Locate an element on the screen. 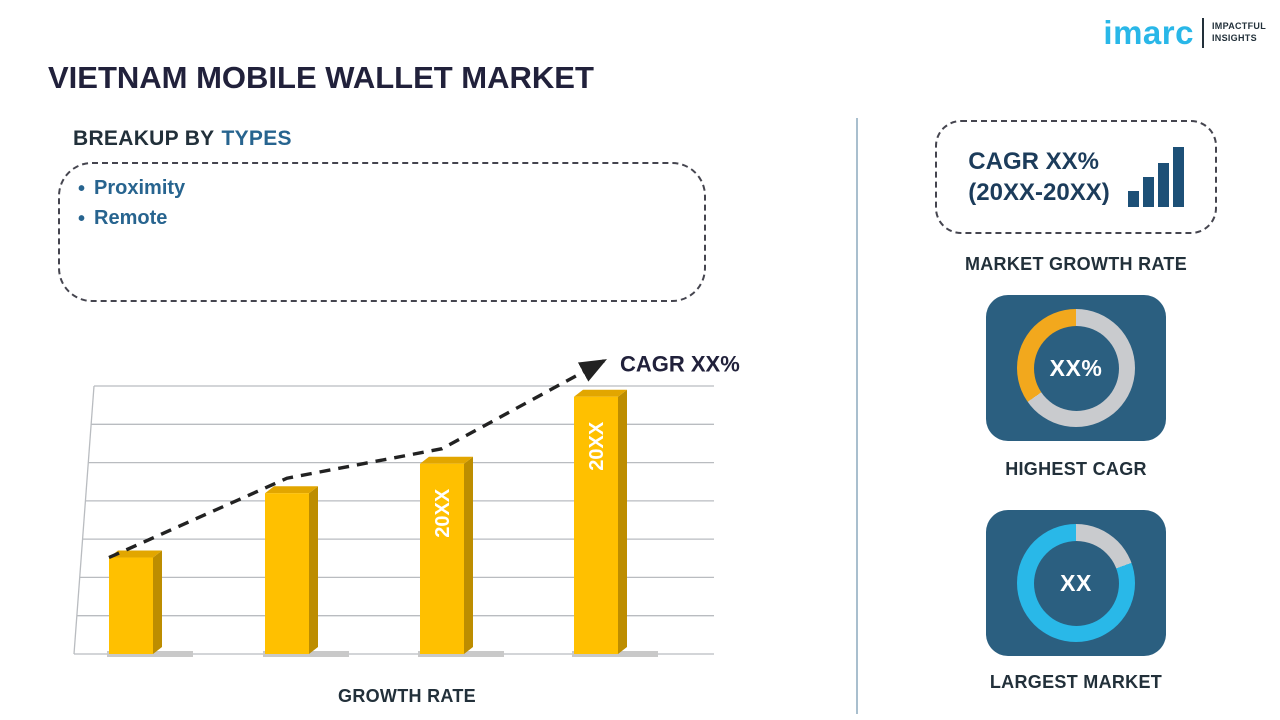 This screenshot has width=1280, height=720. imarc-logo: imarc IMPACTFUL INSIGHTS is located at coordinates (1184, 32).